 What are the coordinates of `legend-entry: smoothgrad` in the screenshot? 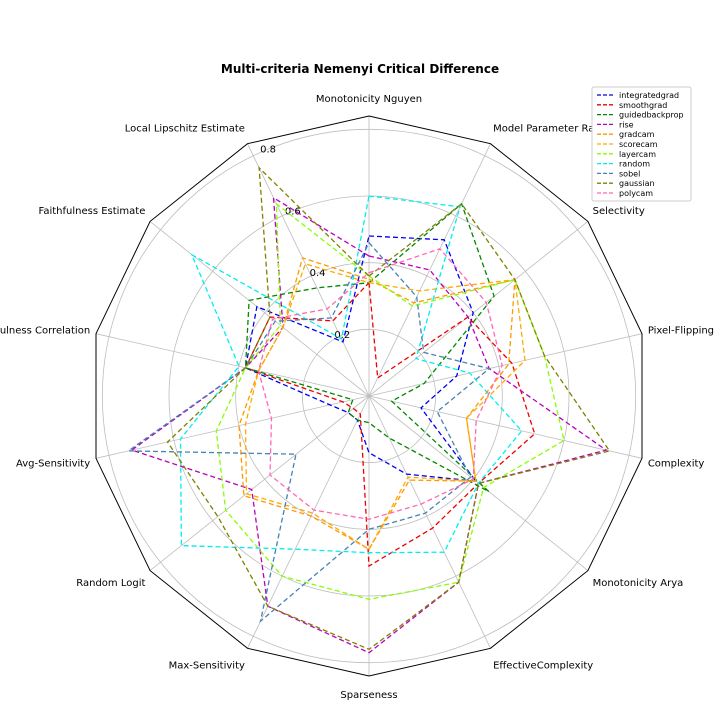 It's located at (643, 105).